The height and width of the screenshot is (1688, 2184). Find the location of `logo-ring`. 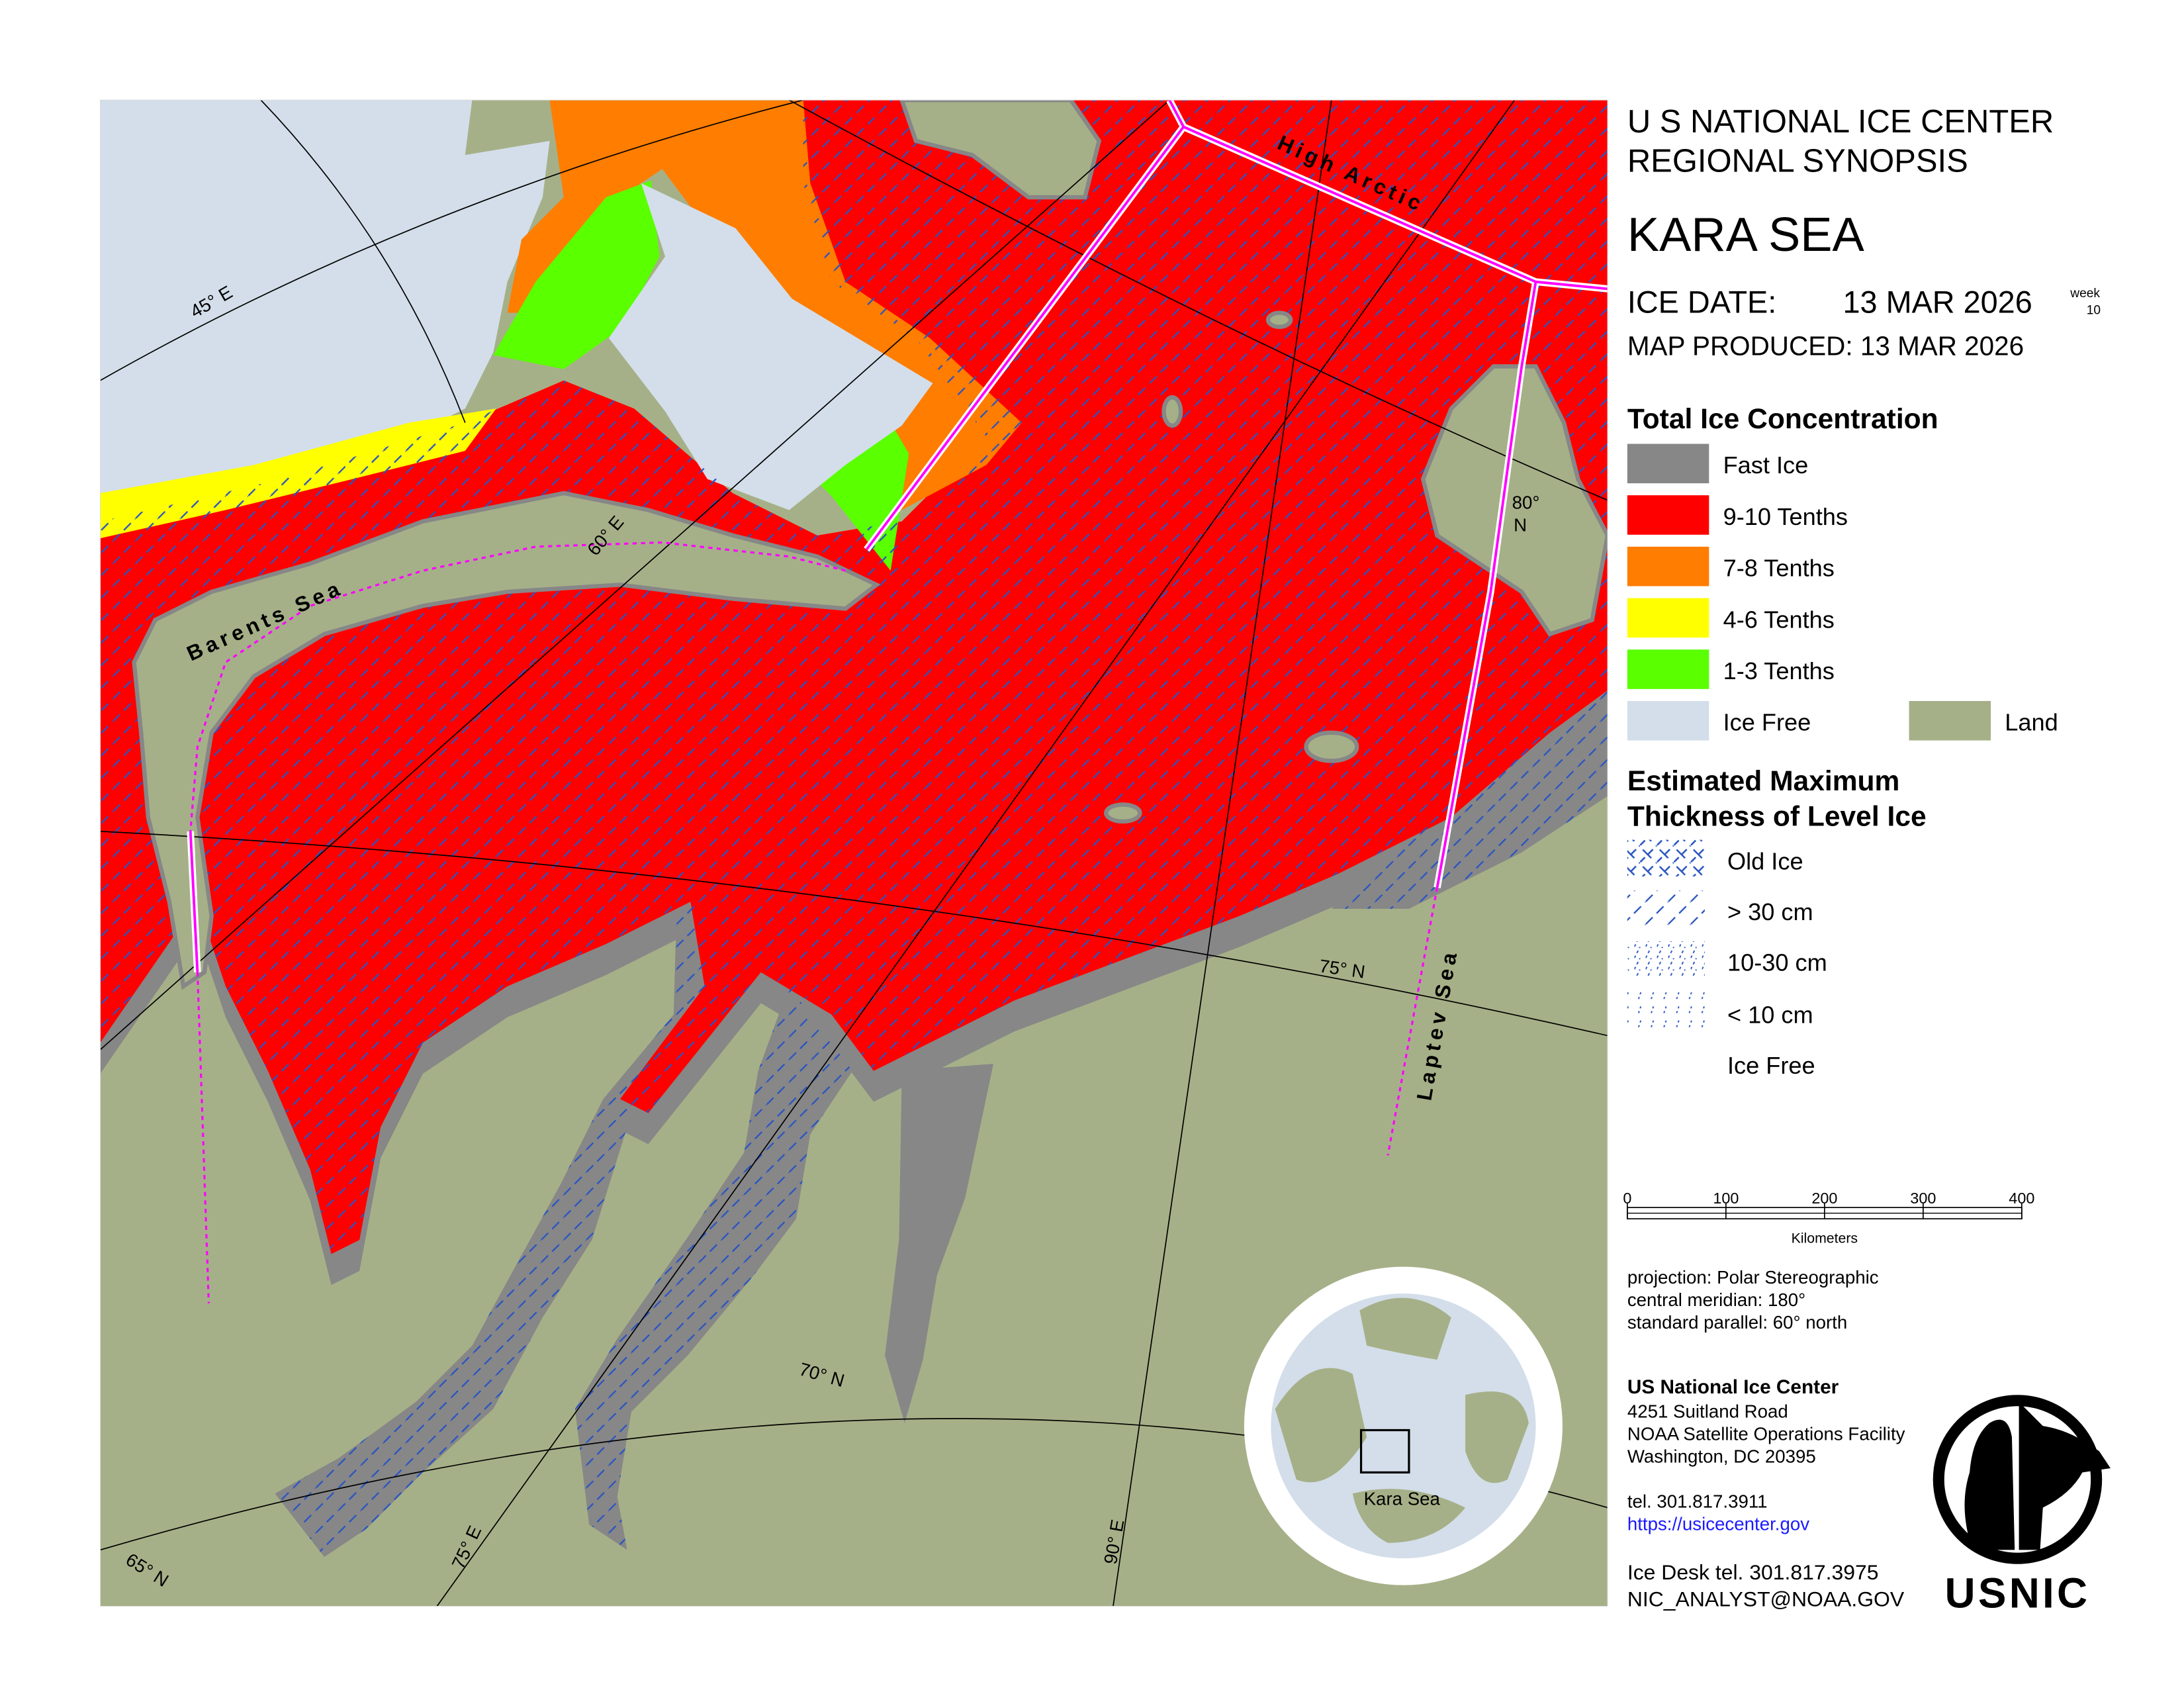

logo-ring is located at coordinates (2018, 1479).